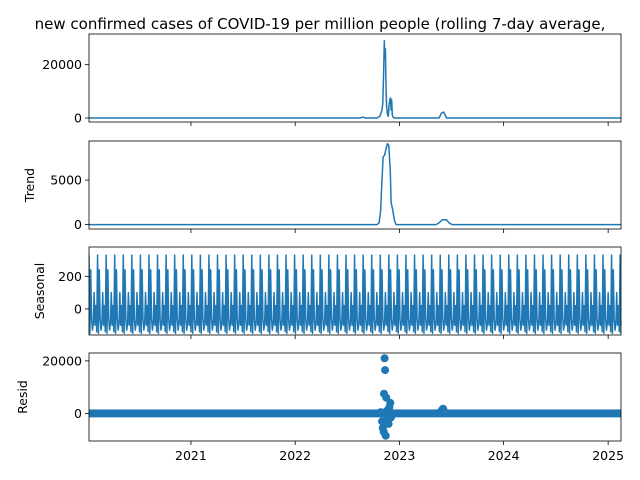  I want to click on panel-seasonal-marks, so click(355, 294).